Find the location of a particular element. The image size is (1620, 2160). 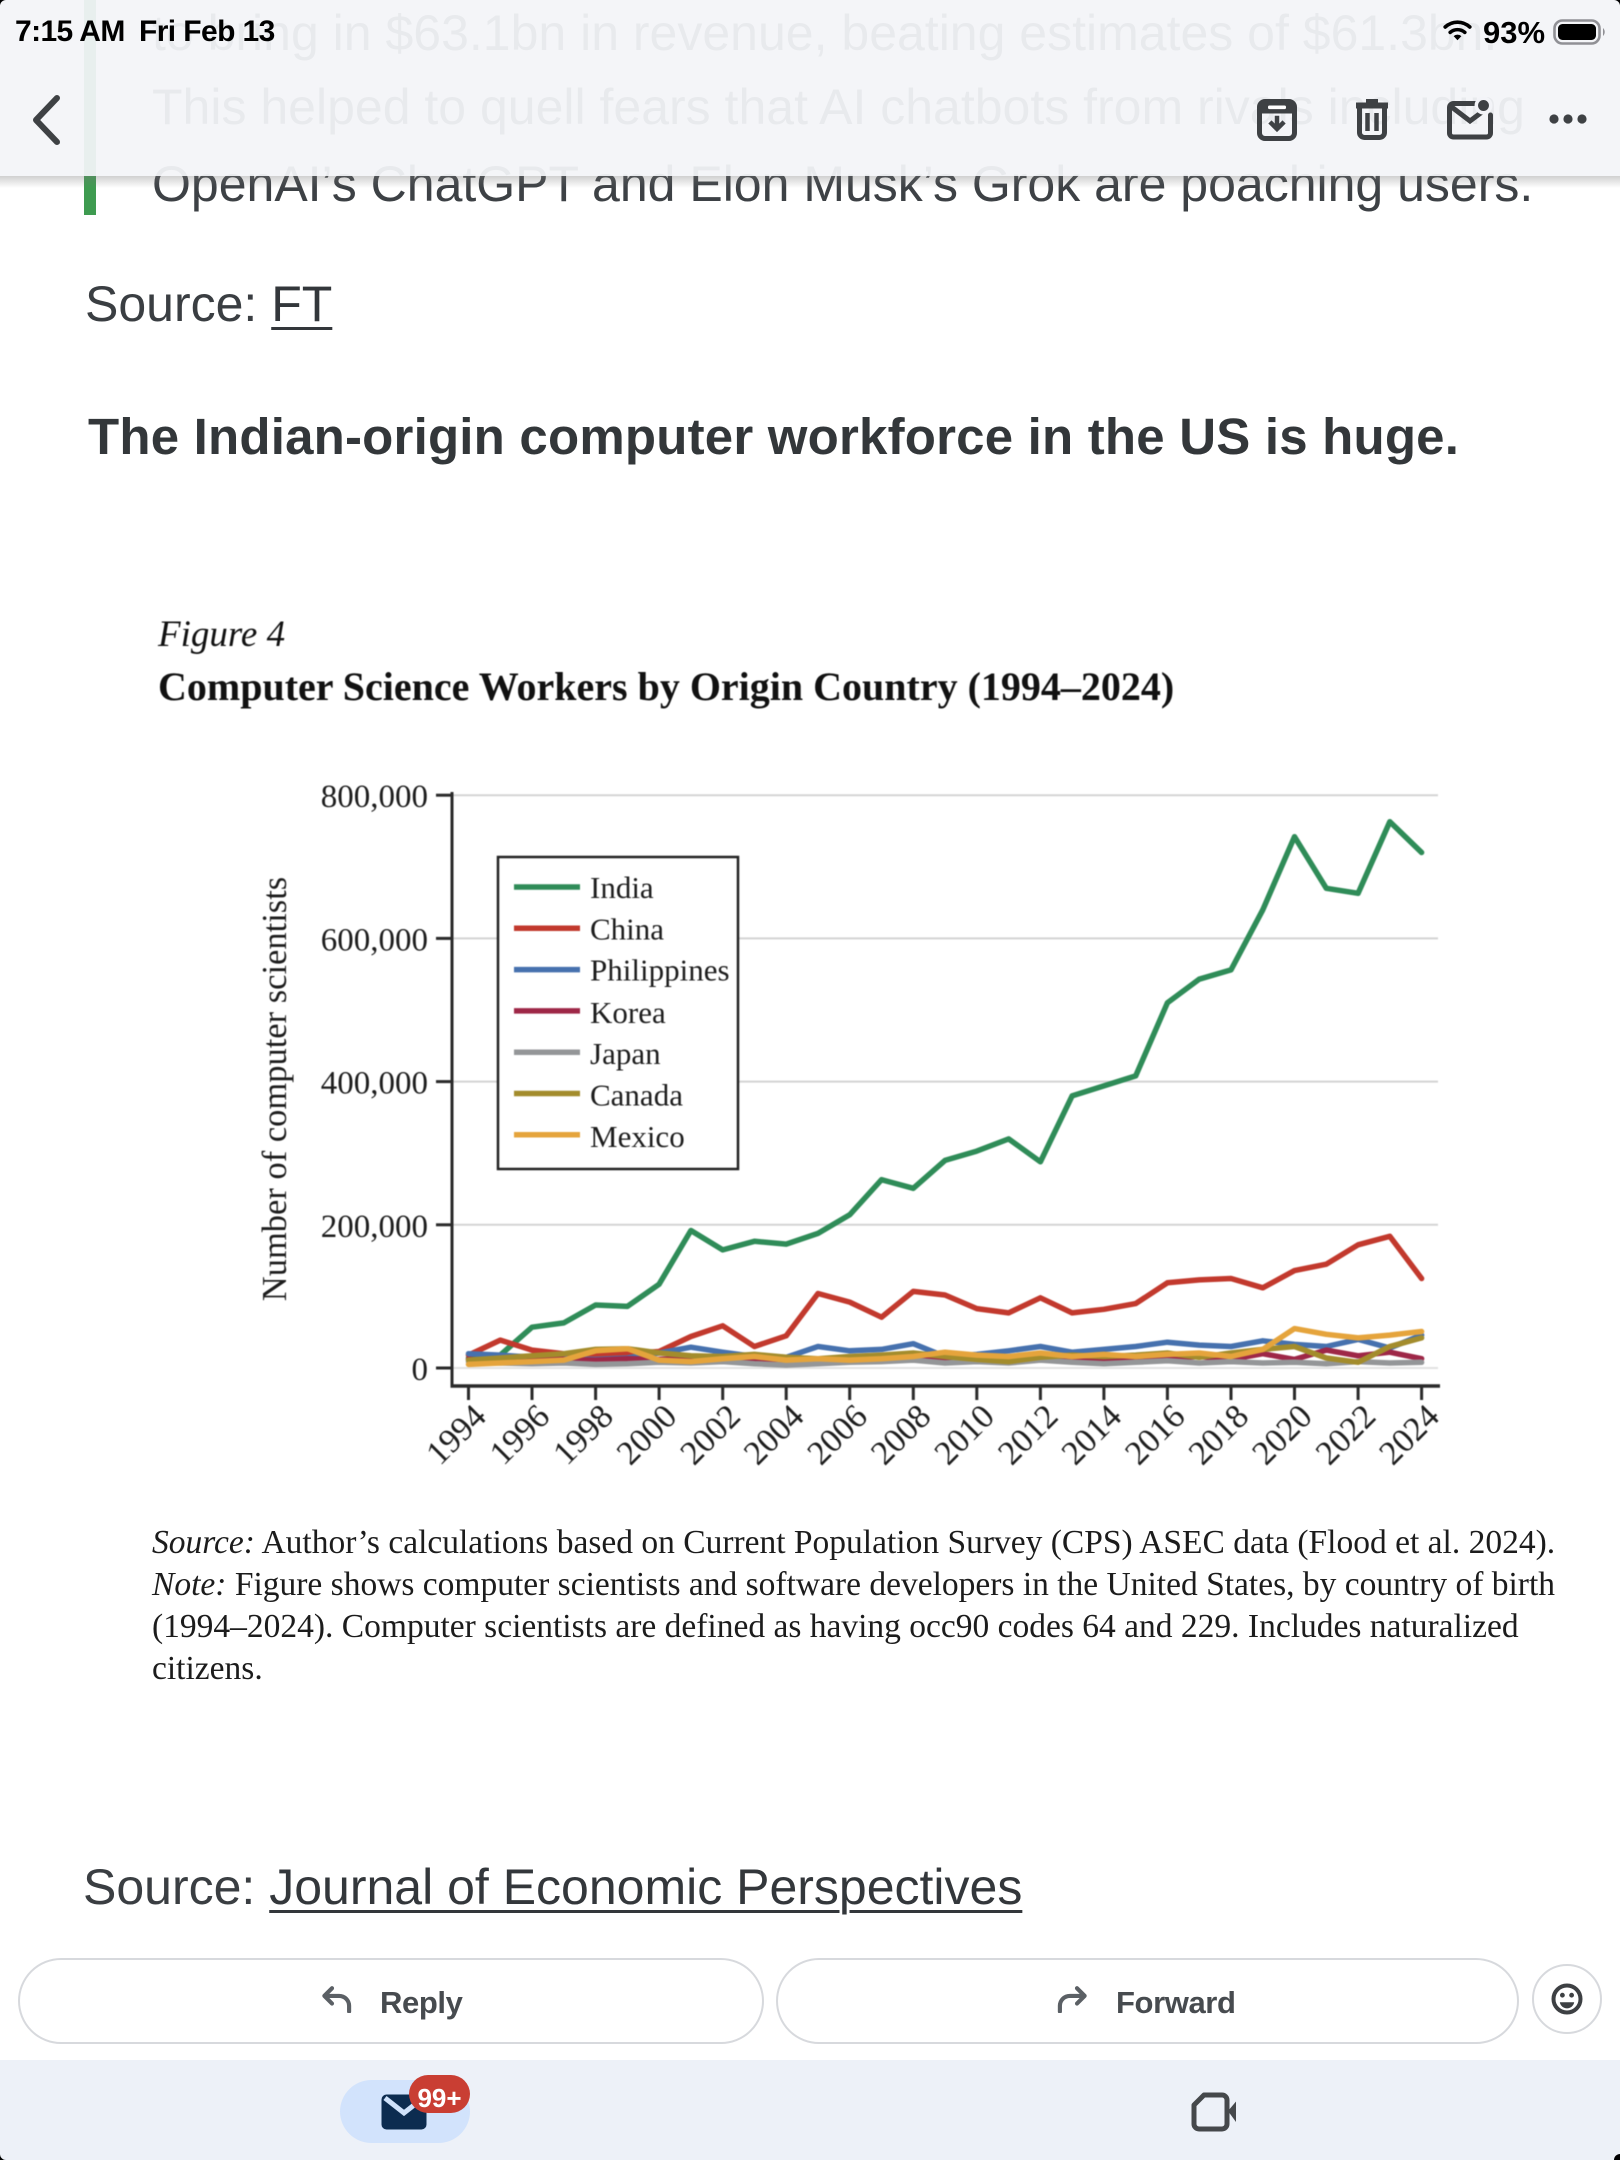

svg-text: 2020 is located at coordinates (1282, 1435).